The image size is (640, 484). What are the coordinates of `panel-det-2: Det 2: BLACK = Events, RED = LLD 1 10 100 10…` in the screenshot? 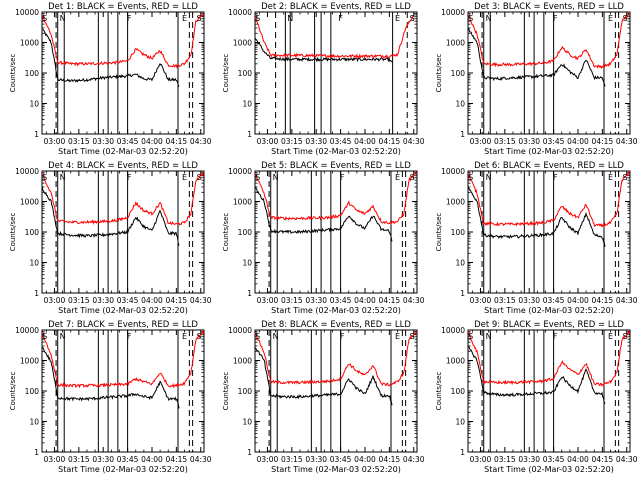 It's located at (323, 79).